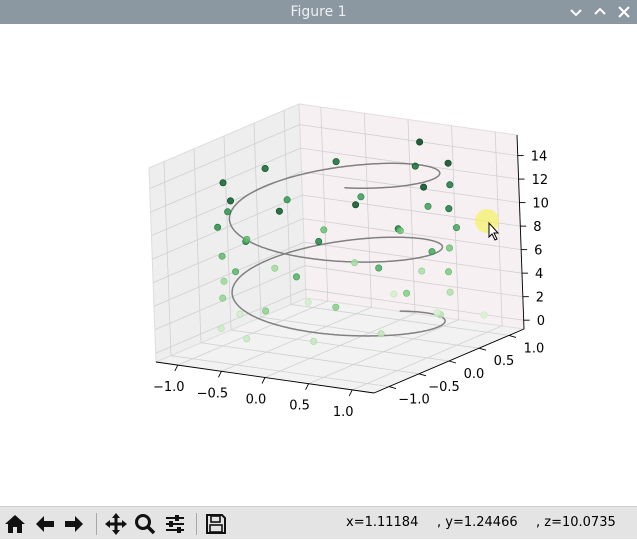 The width and height of the screenshot is (637, 540). Describe the element at coordinates (539, 157) in the screenshot. I see `z-tick-label: 14` at that location.